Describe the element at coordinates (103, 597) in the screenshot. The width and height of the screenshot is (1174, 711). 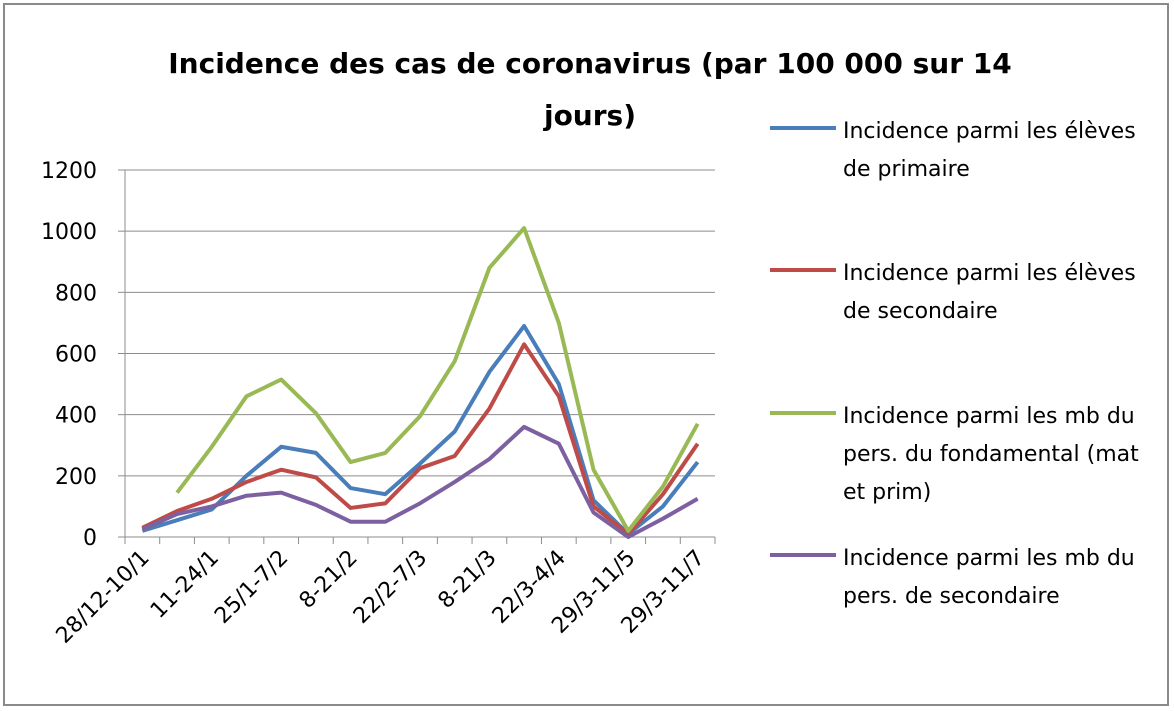
I see `x-tick-label: 28/12-10/1` at that location.